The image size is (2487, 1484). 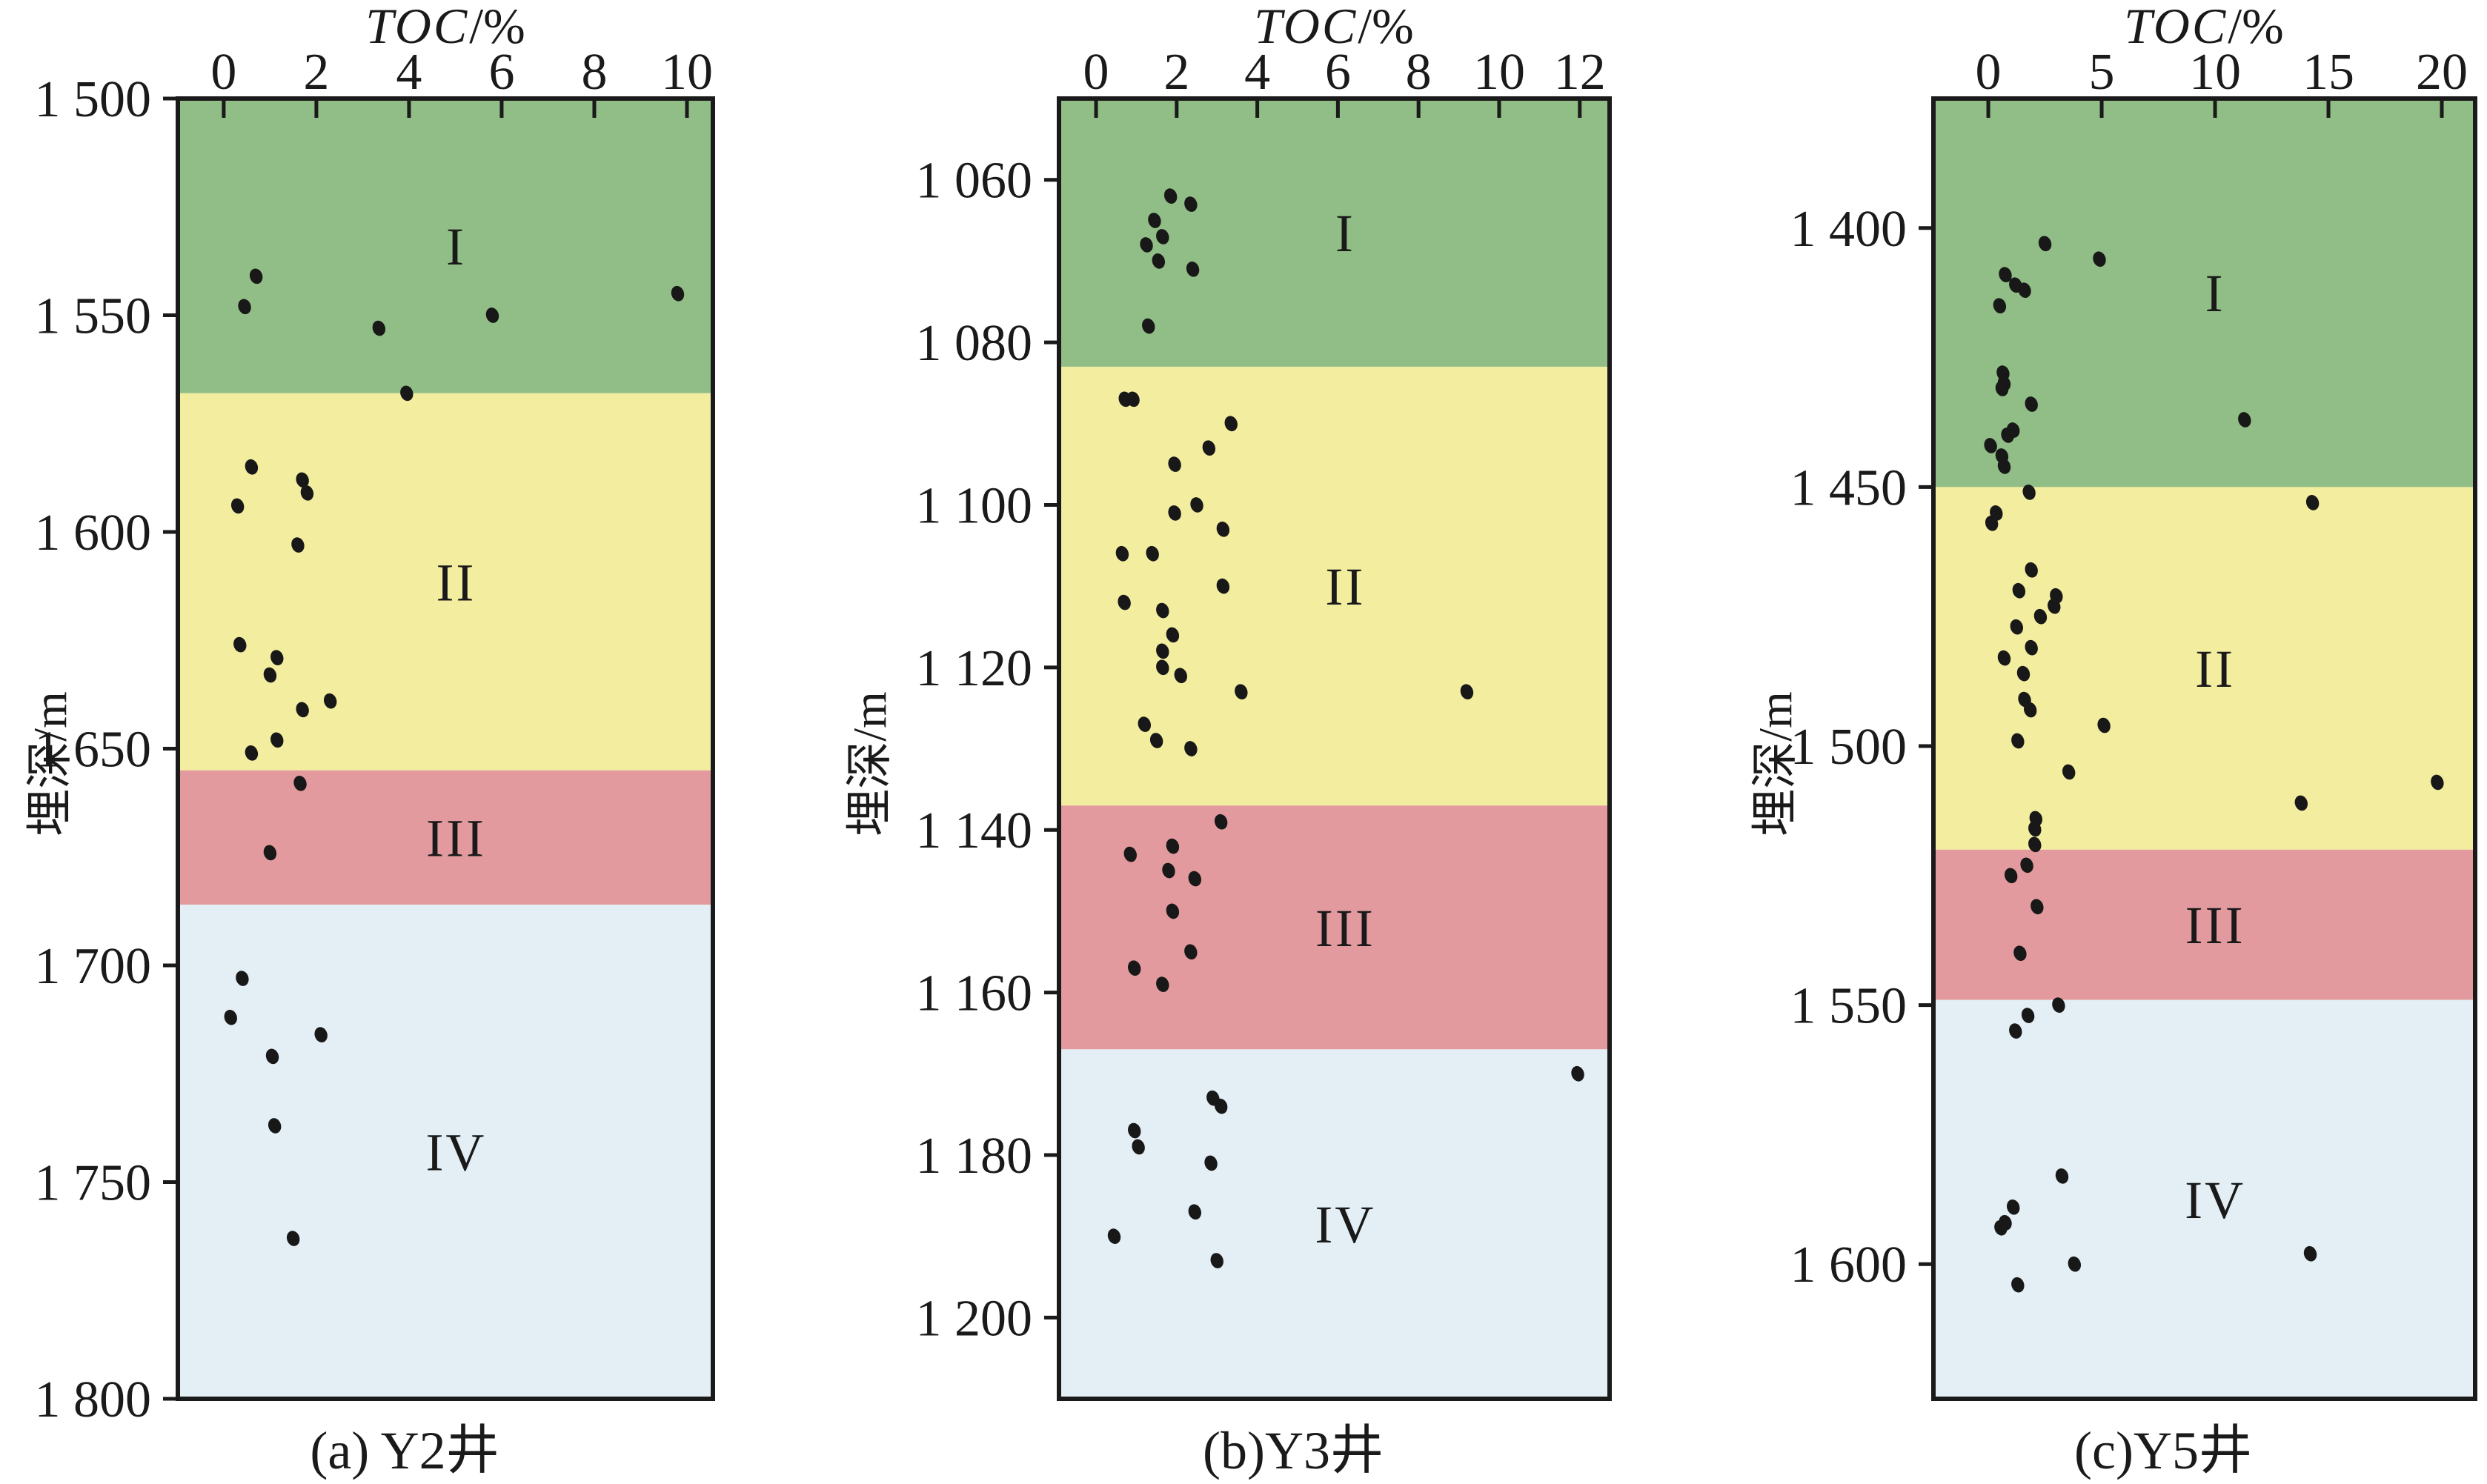 I want to click on y-axis-title-y2: 埋深/m, so click(x=50, y=763).